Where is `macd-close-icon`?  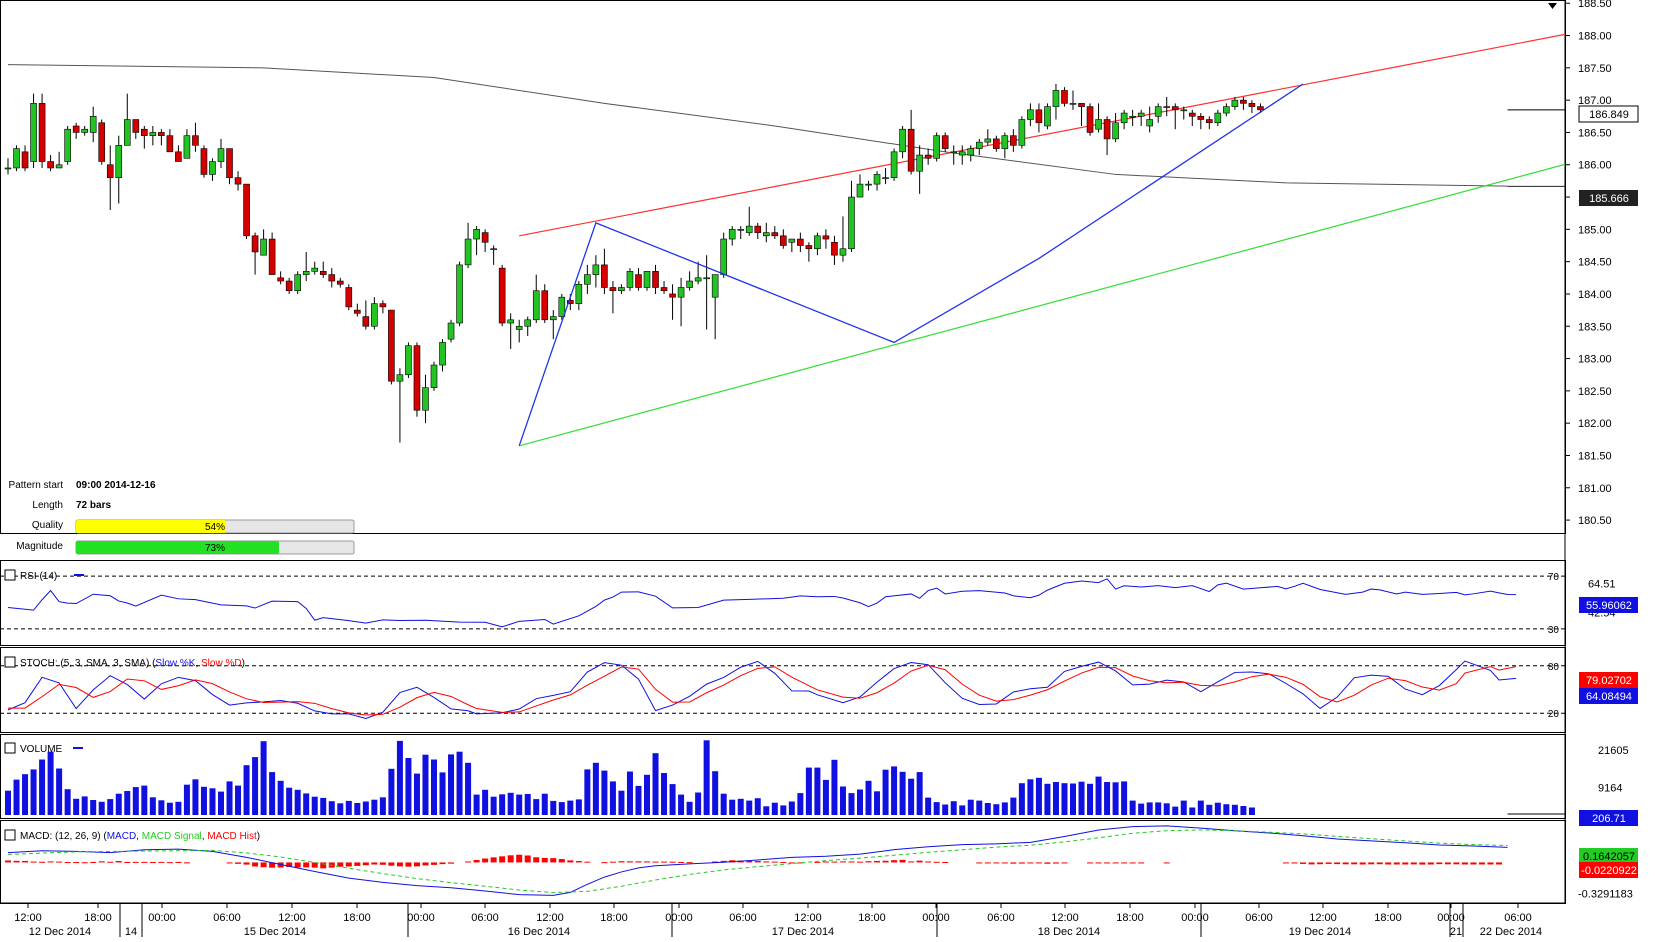
macd-close-icon is located at coordinates (10, 835).